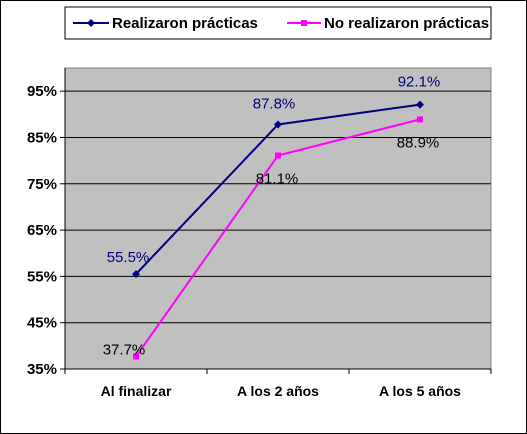 This screenshot has height=434, width=527. I want to click on legend-label: No realizaron prácticas, so click(406, 23).